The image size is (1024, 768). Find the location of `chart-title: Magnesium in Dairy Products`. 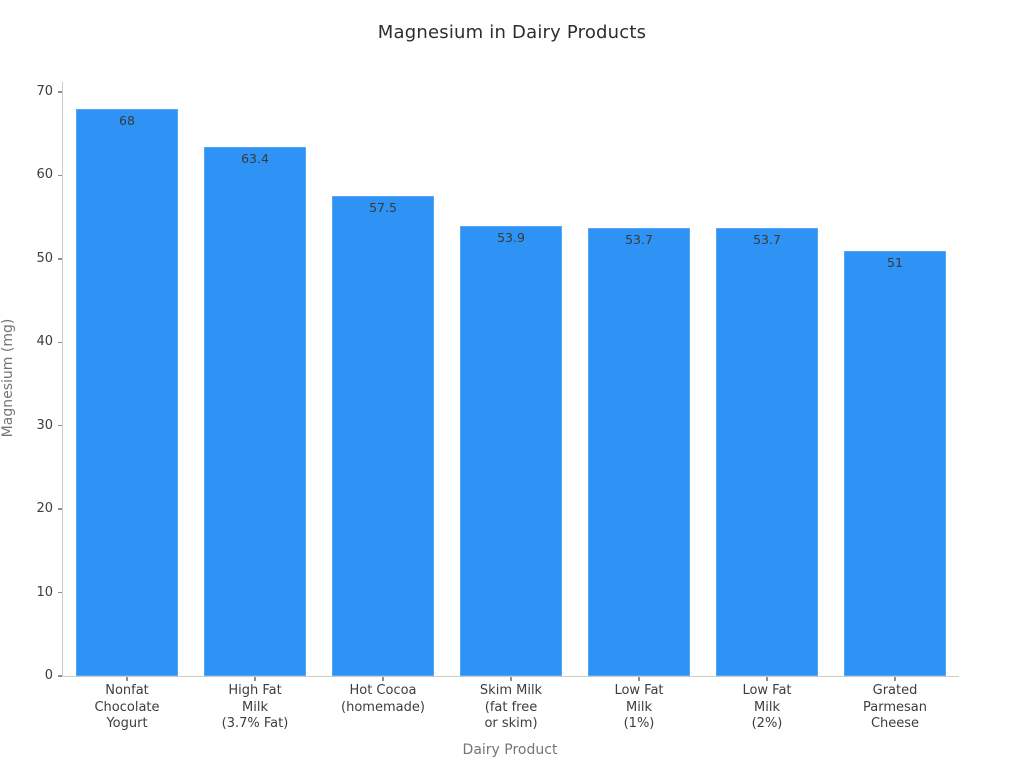

chart-title: Magnesium in Dairy Products is located at coordinates (512, 32).